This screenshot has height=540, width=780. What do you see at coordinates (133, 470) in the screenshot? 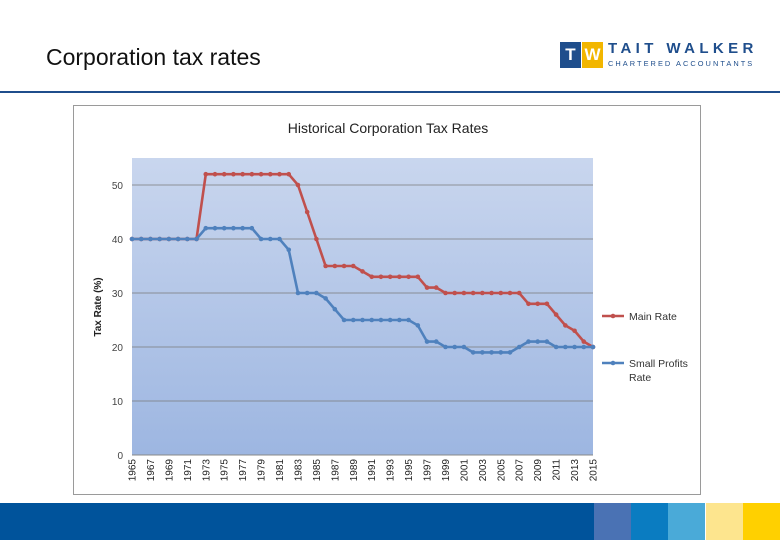
I see `x-tick-label: 1965` at bounding box center [133, 470].